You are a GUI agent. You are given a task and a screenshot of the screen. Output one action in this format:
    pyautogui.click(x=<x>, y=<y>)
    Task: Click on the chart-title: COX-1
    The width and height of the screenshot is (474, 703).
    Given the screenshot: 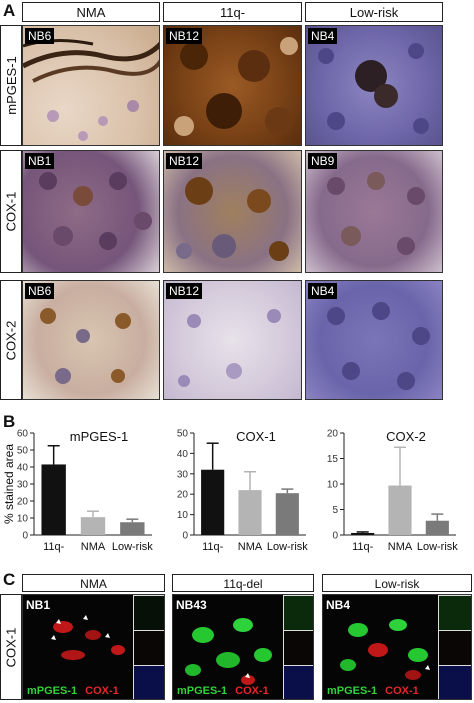 What is the action you would take?
    pyautogui.click(x=256, y=436)
    